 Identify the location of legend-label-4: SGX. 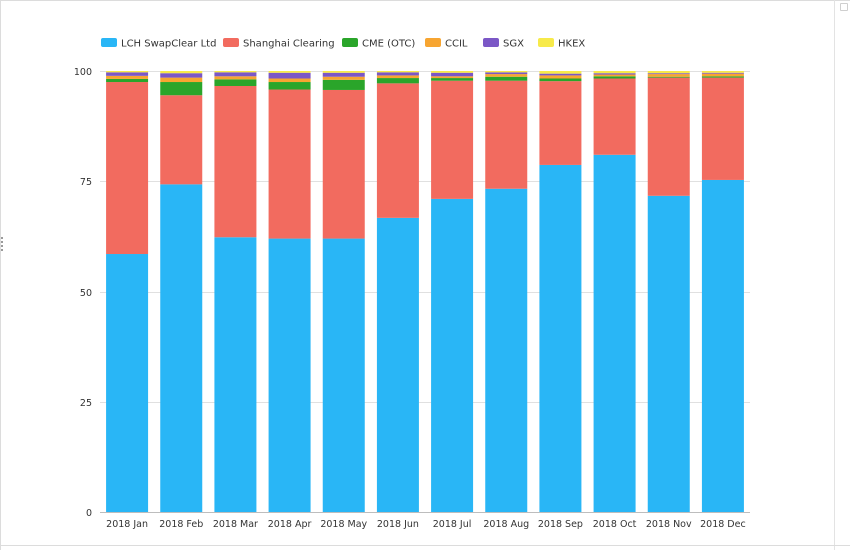
(513, 44).